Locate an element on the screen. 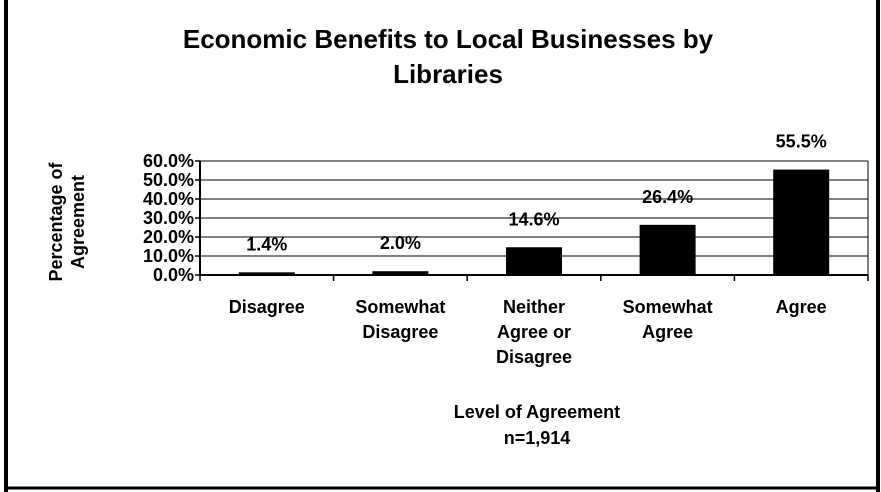 This screenshot has width=881, height=492. y-tick-label: 40.0% is located at coordinates (168, 199).